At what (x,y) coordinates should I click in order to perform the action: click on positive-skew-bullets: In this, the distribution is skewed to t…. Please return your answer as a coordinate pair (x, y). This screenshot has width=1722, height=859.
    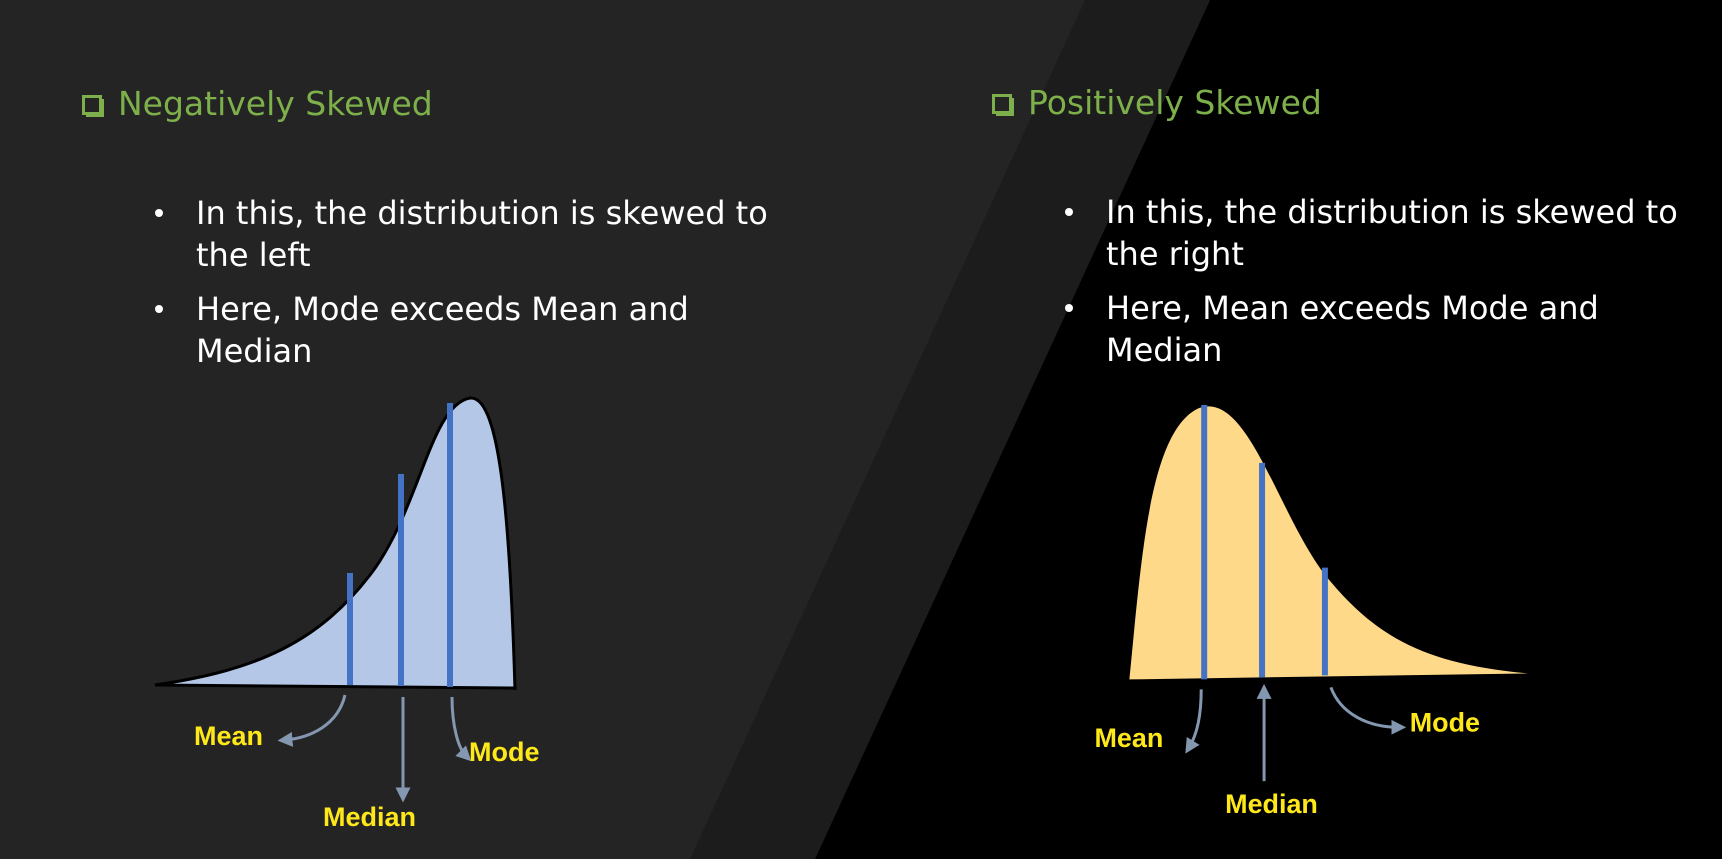
    Looking at the image, I should click on (1383, 287).